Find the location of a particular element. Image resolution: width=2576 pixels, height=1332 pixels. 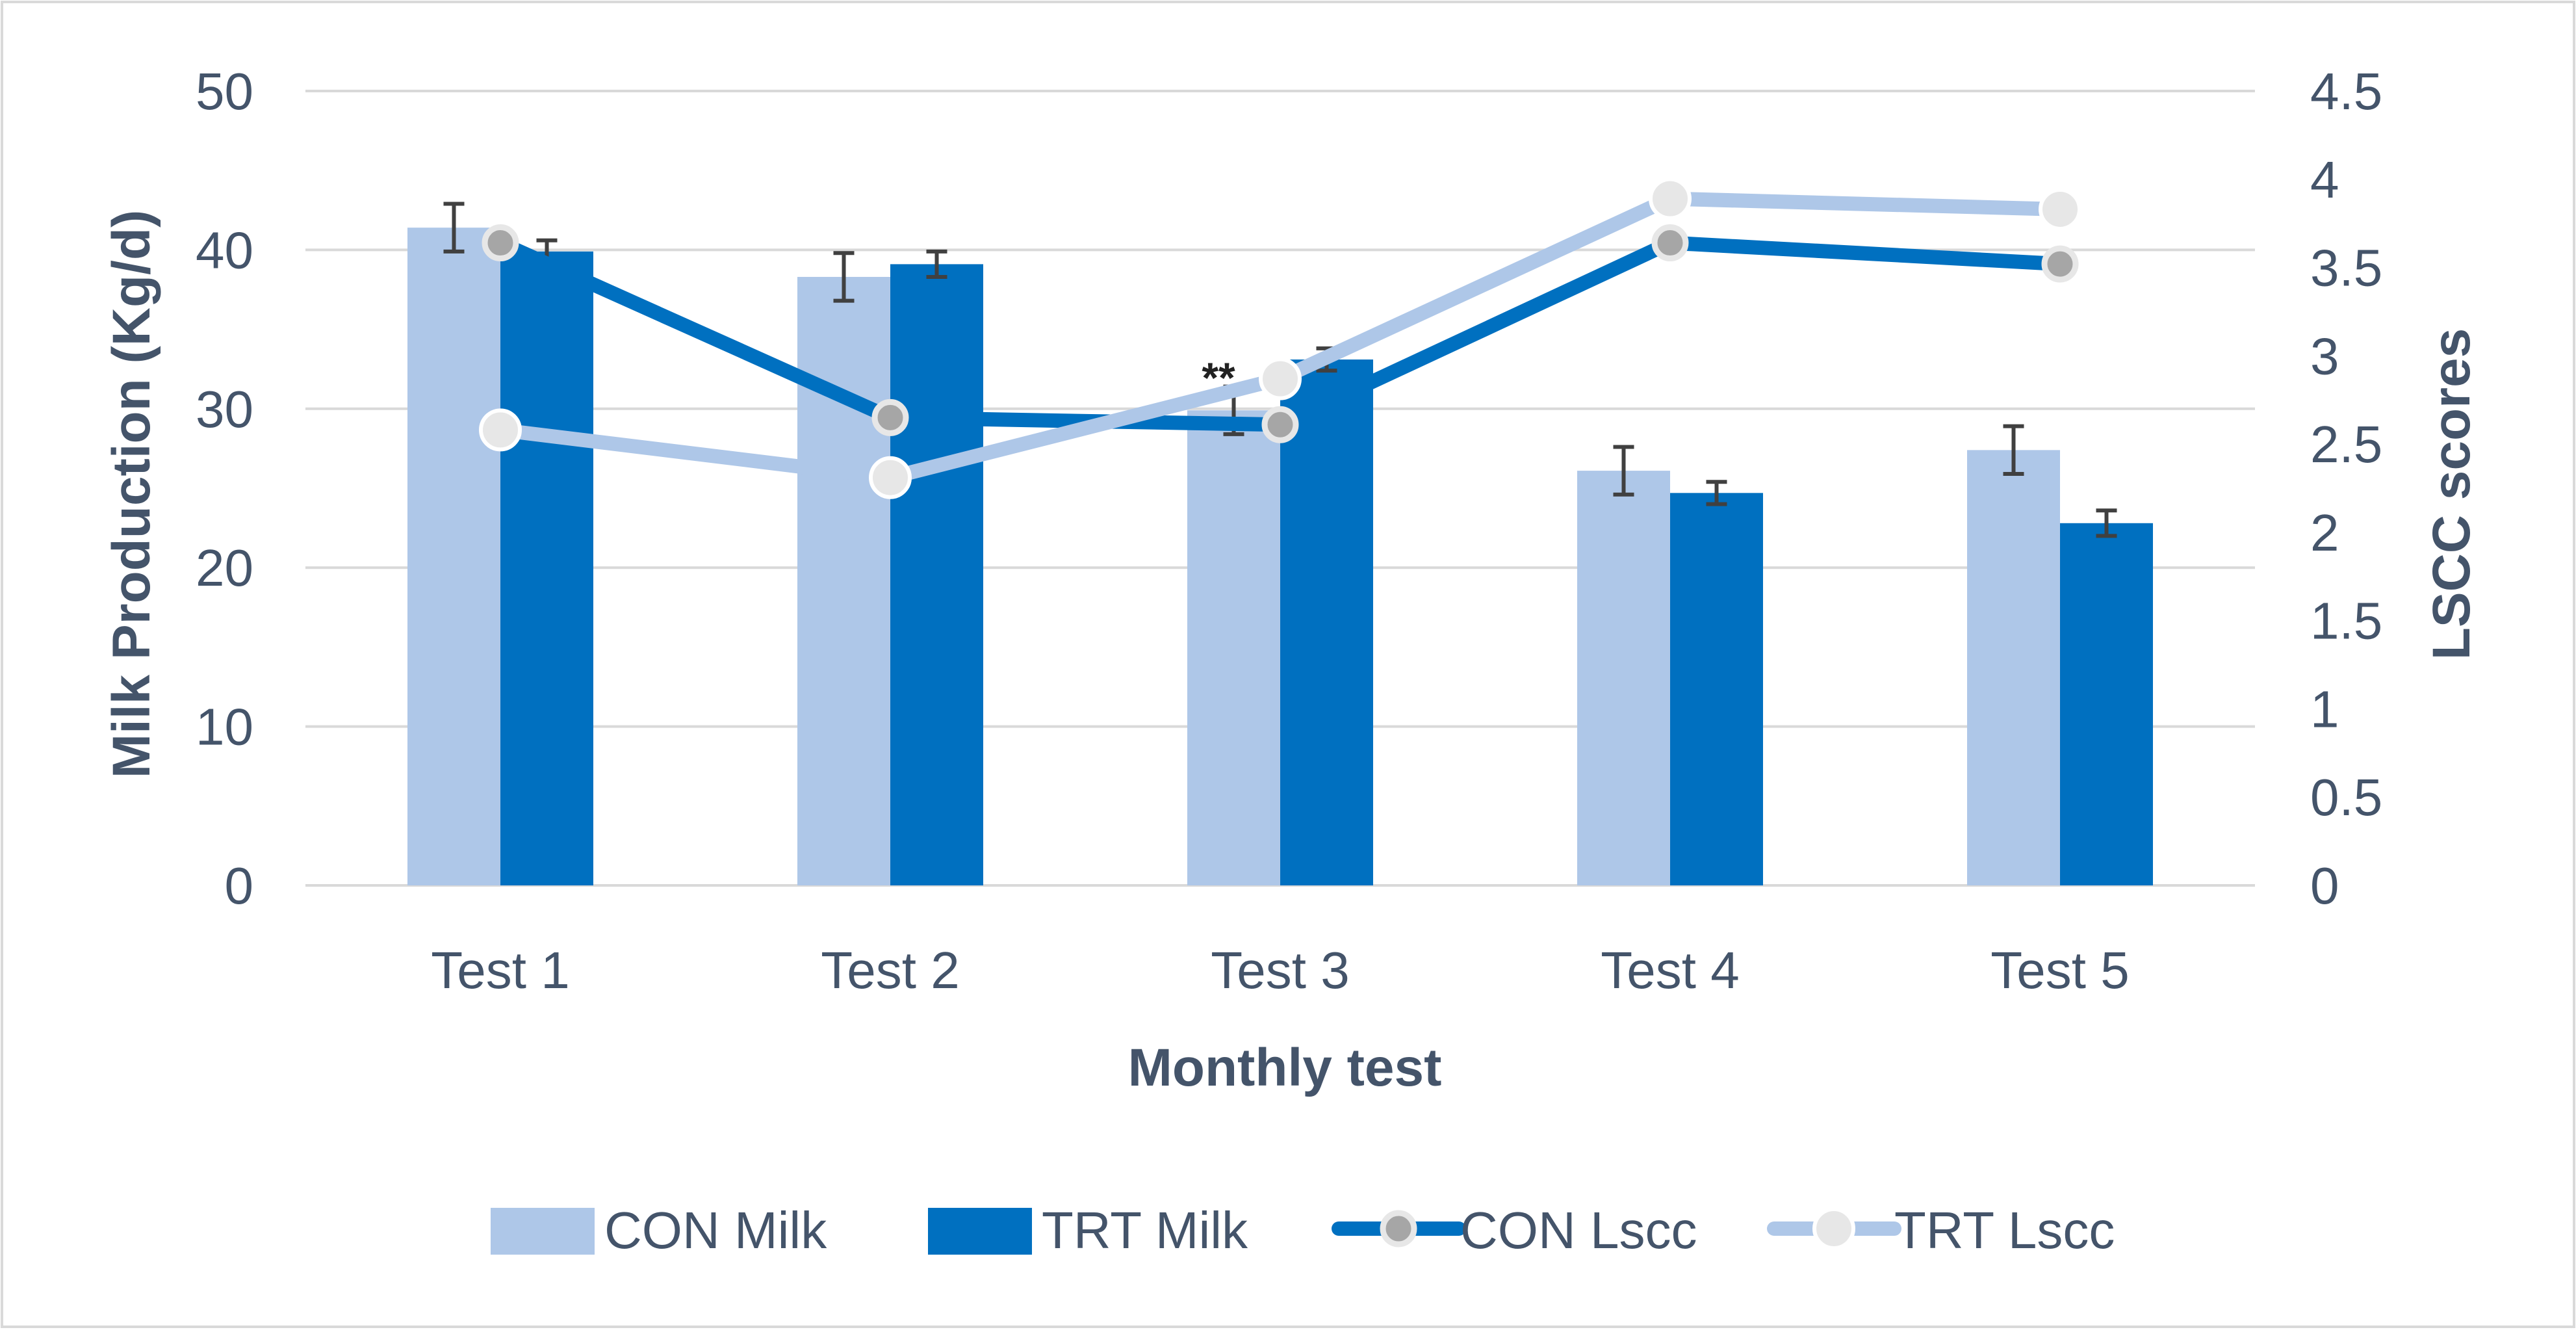

legend-label-trt-lscc: TRT Lscc is located at coordinates (2005, 1230).